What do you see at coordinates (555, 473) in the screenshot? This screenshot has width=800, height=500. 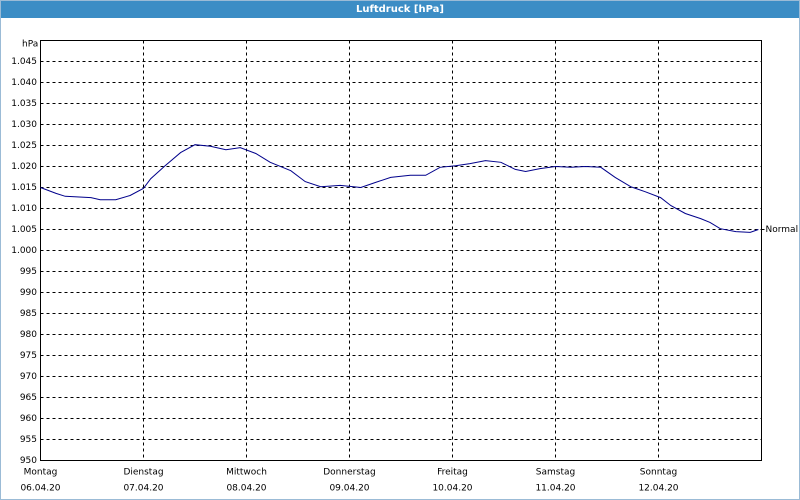 I see `x-tick-label: Samstag` at bounding box center [555, 473].